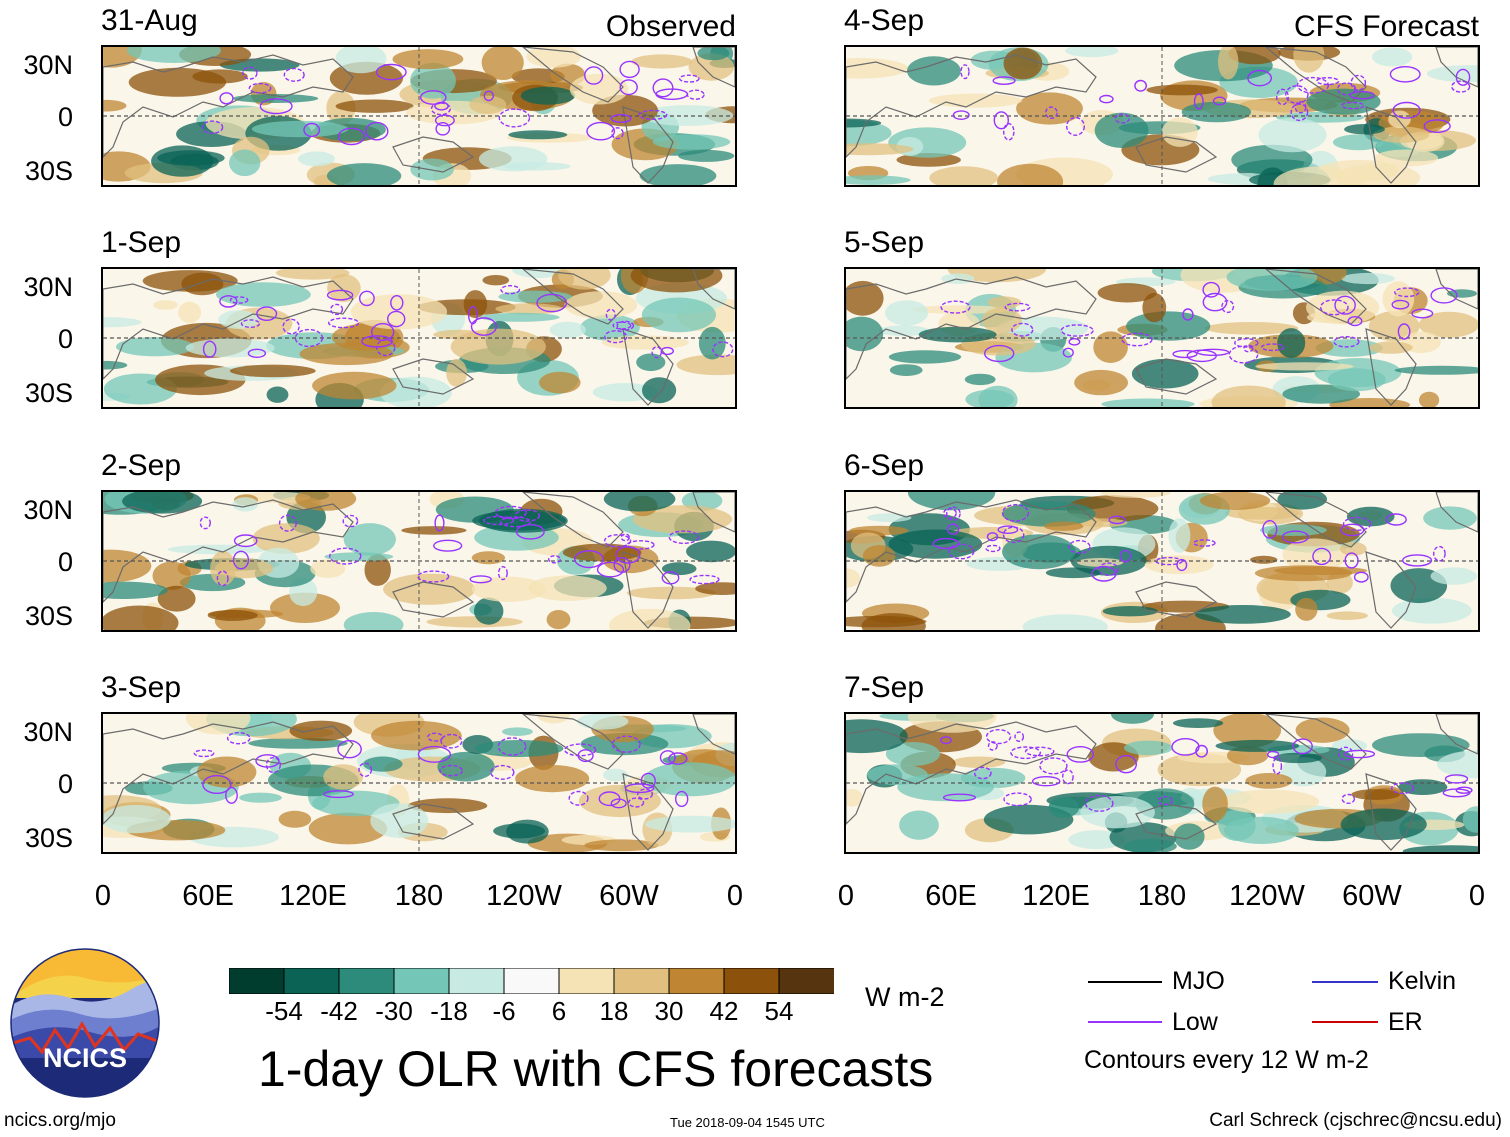 The height and width of the screenshot is (1137, 1510). I want to click on panel-title: 5-Sep, so click(884, 242).